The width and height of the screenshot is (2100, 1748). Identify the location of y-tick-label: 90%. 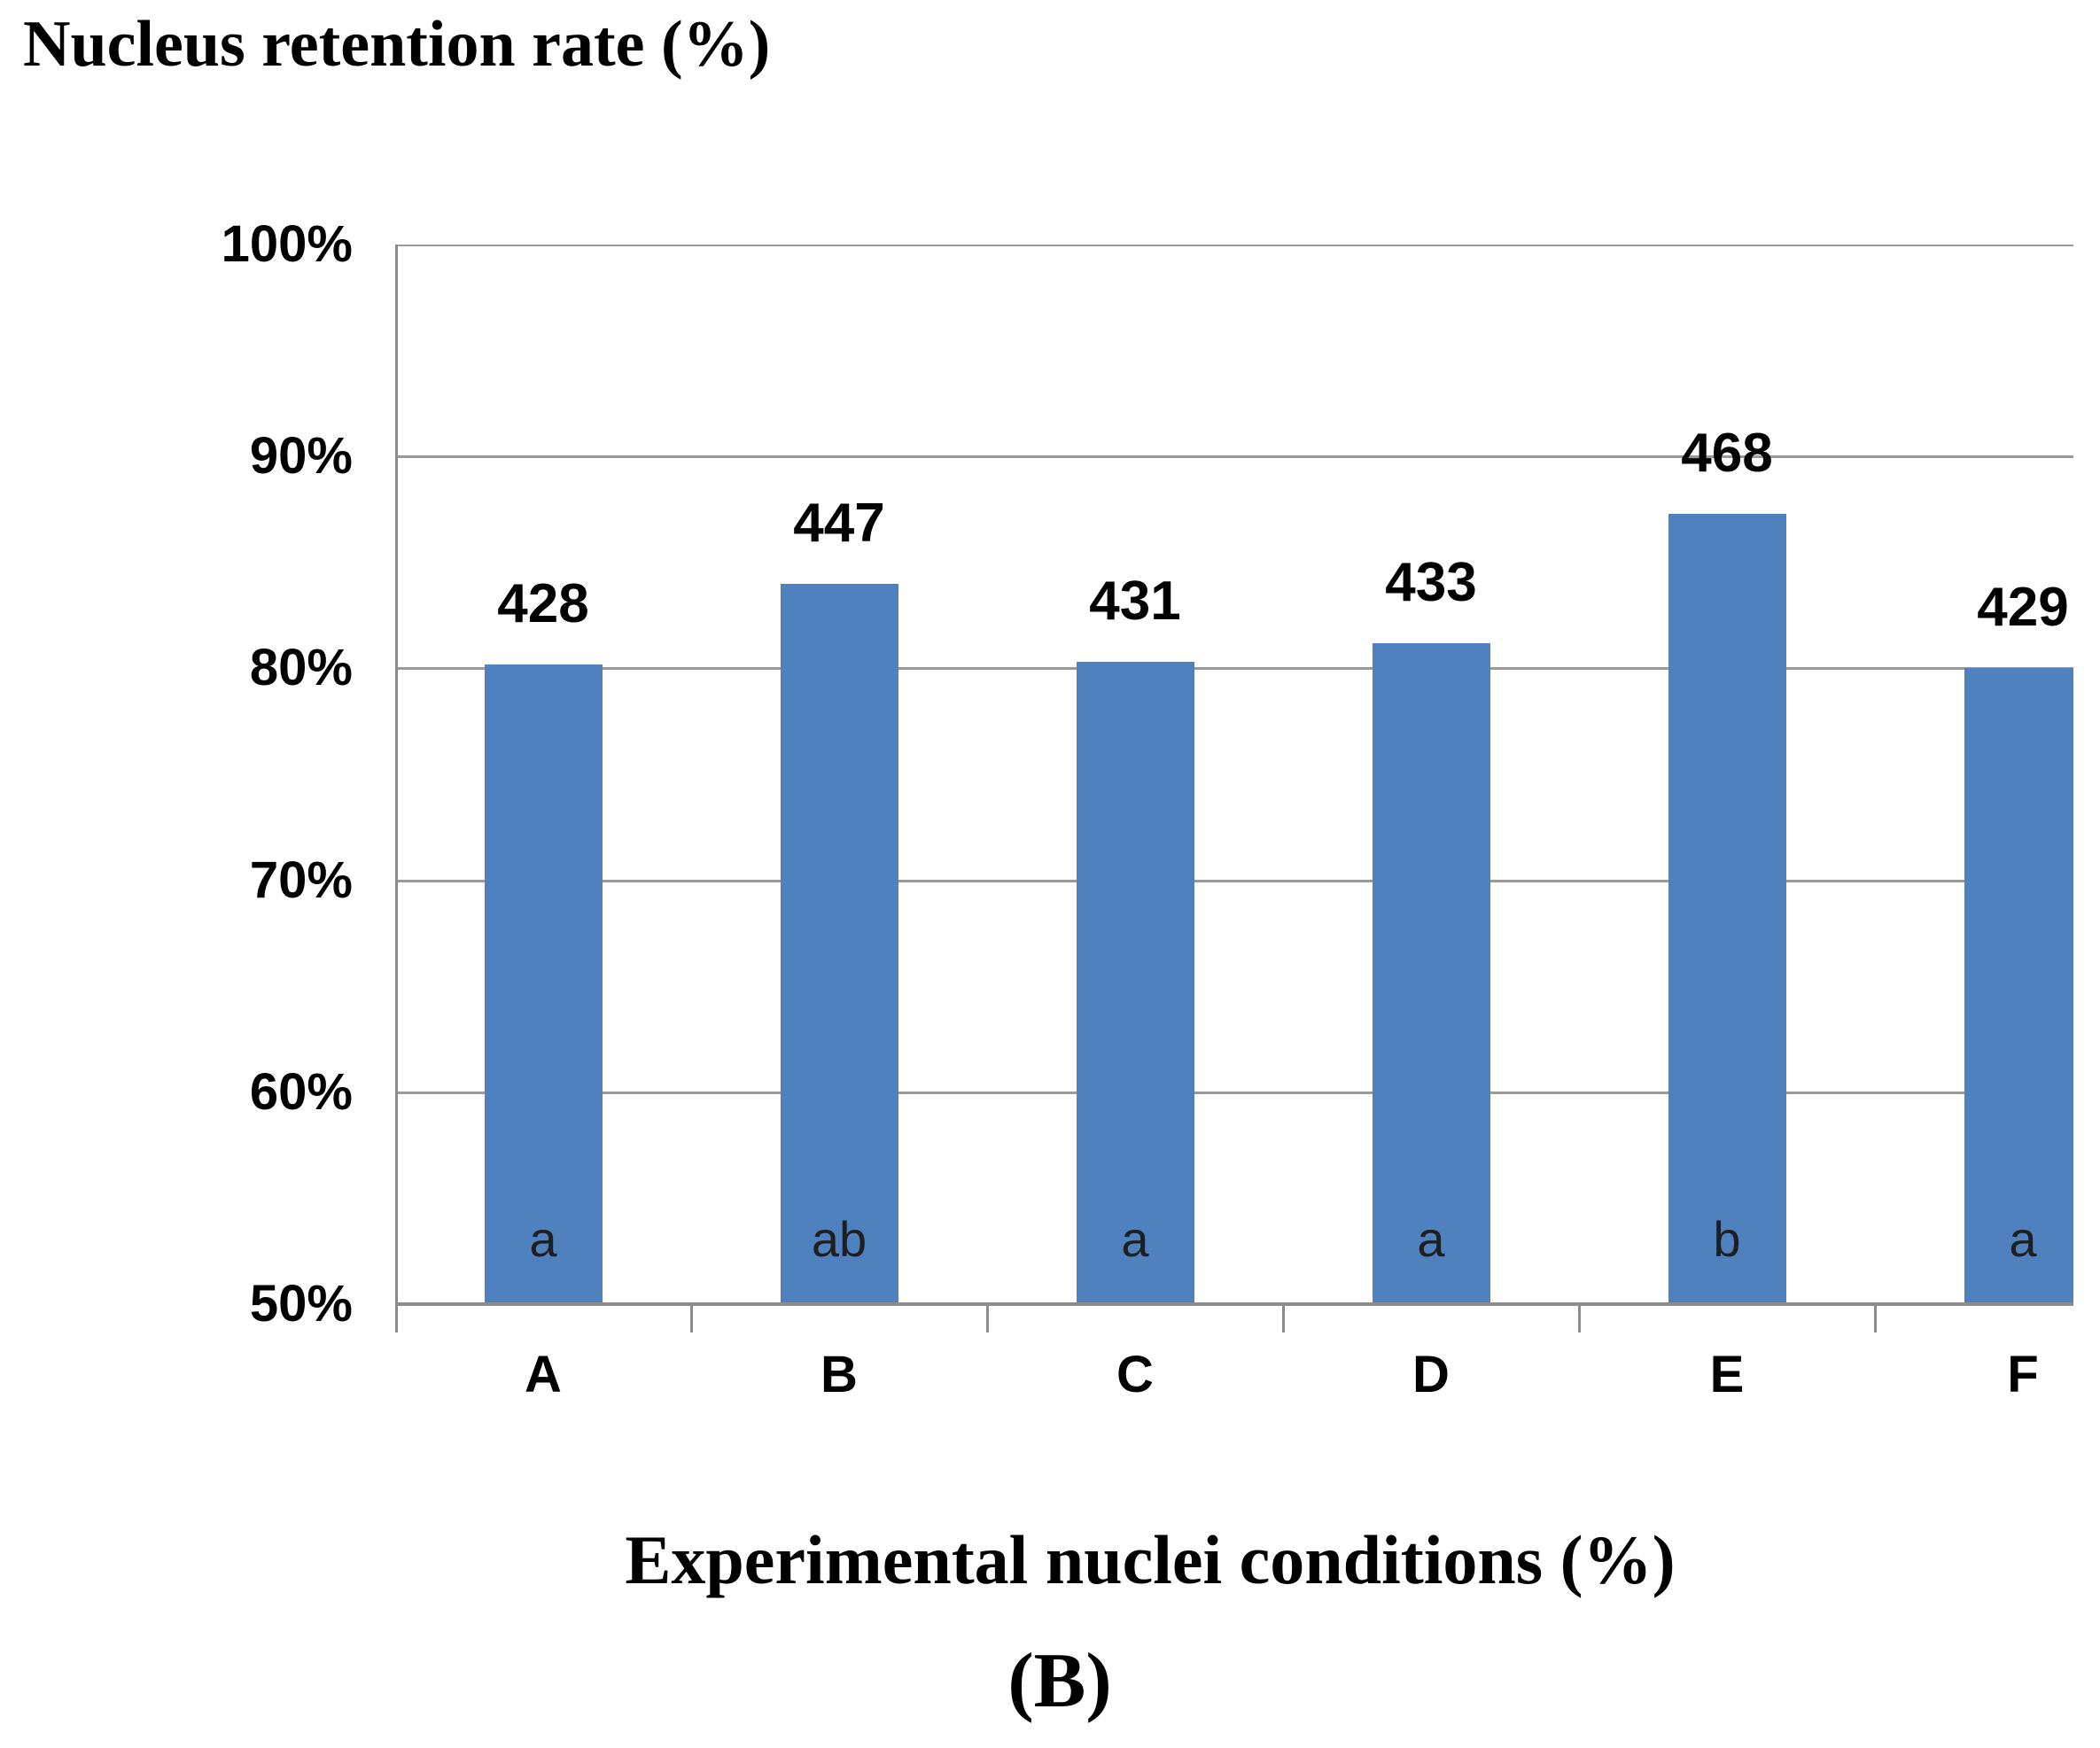
(301, 457).